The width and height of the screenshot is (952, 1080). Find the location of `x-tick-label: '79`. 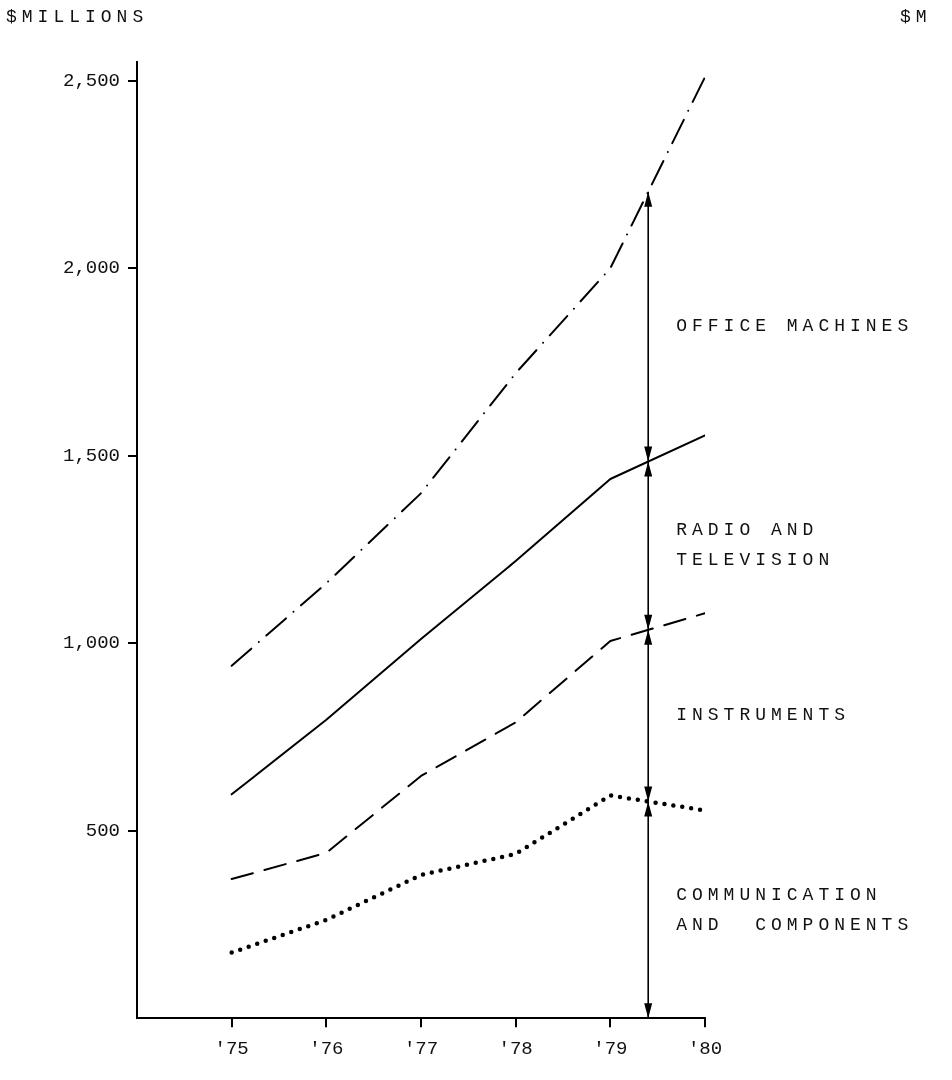

x-tick-label: '79 is located at coordinates (610, 1048).